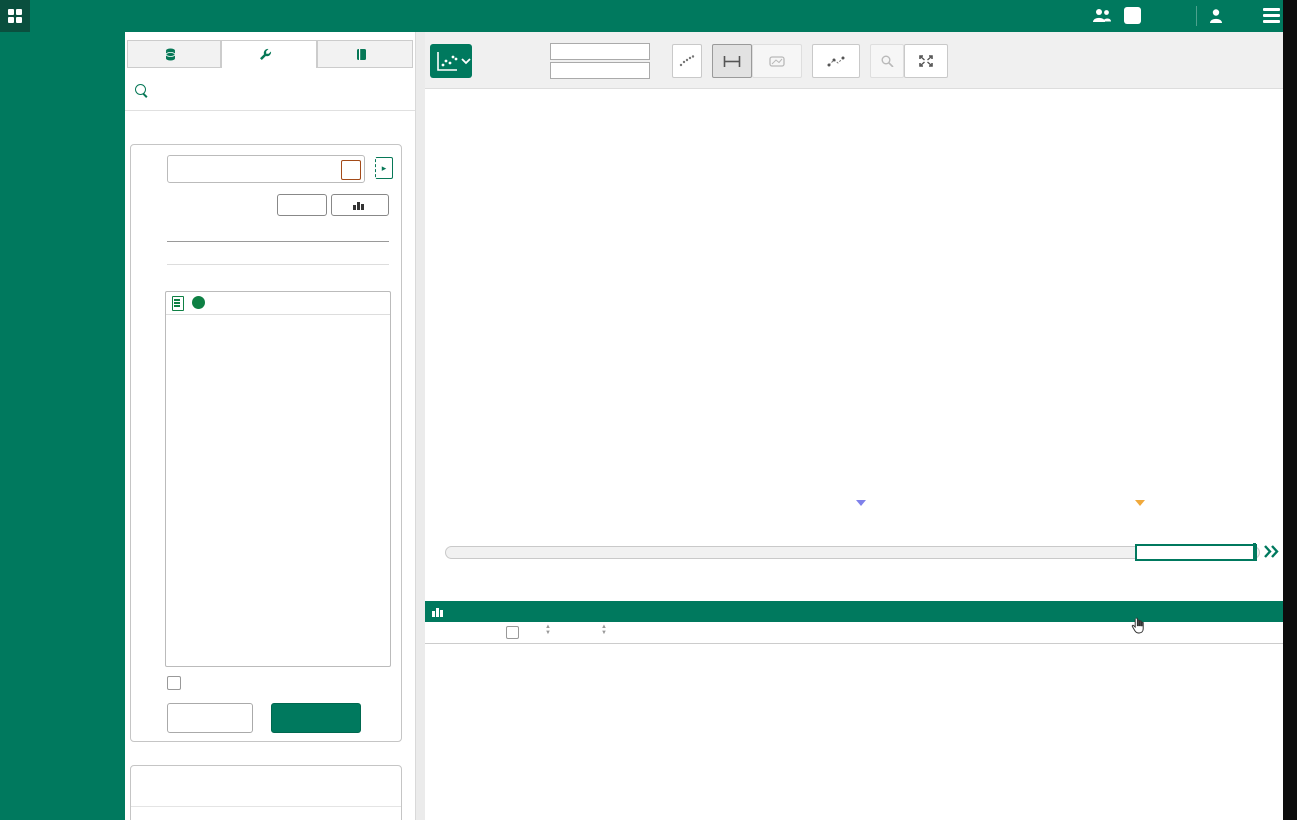 The width and height of the screenshot is (1297, 820). I want to click on expand-icon, so click(926, 61).